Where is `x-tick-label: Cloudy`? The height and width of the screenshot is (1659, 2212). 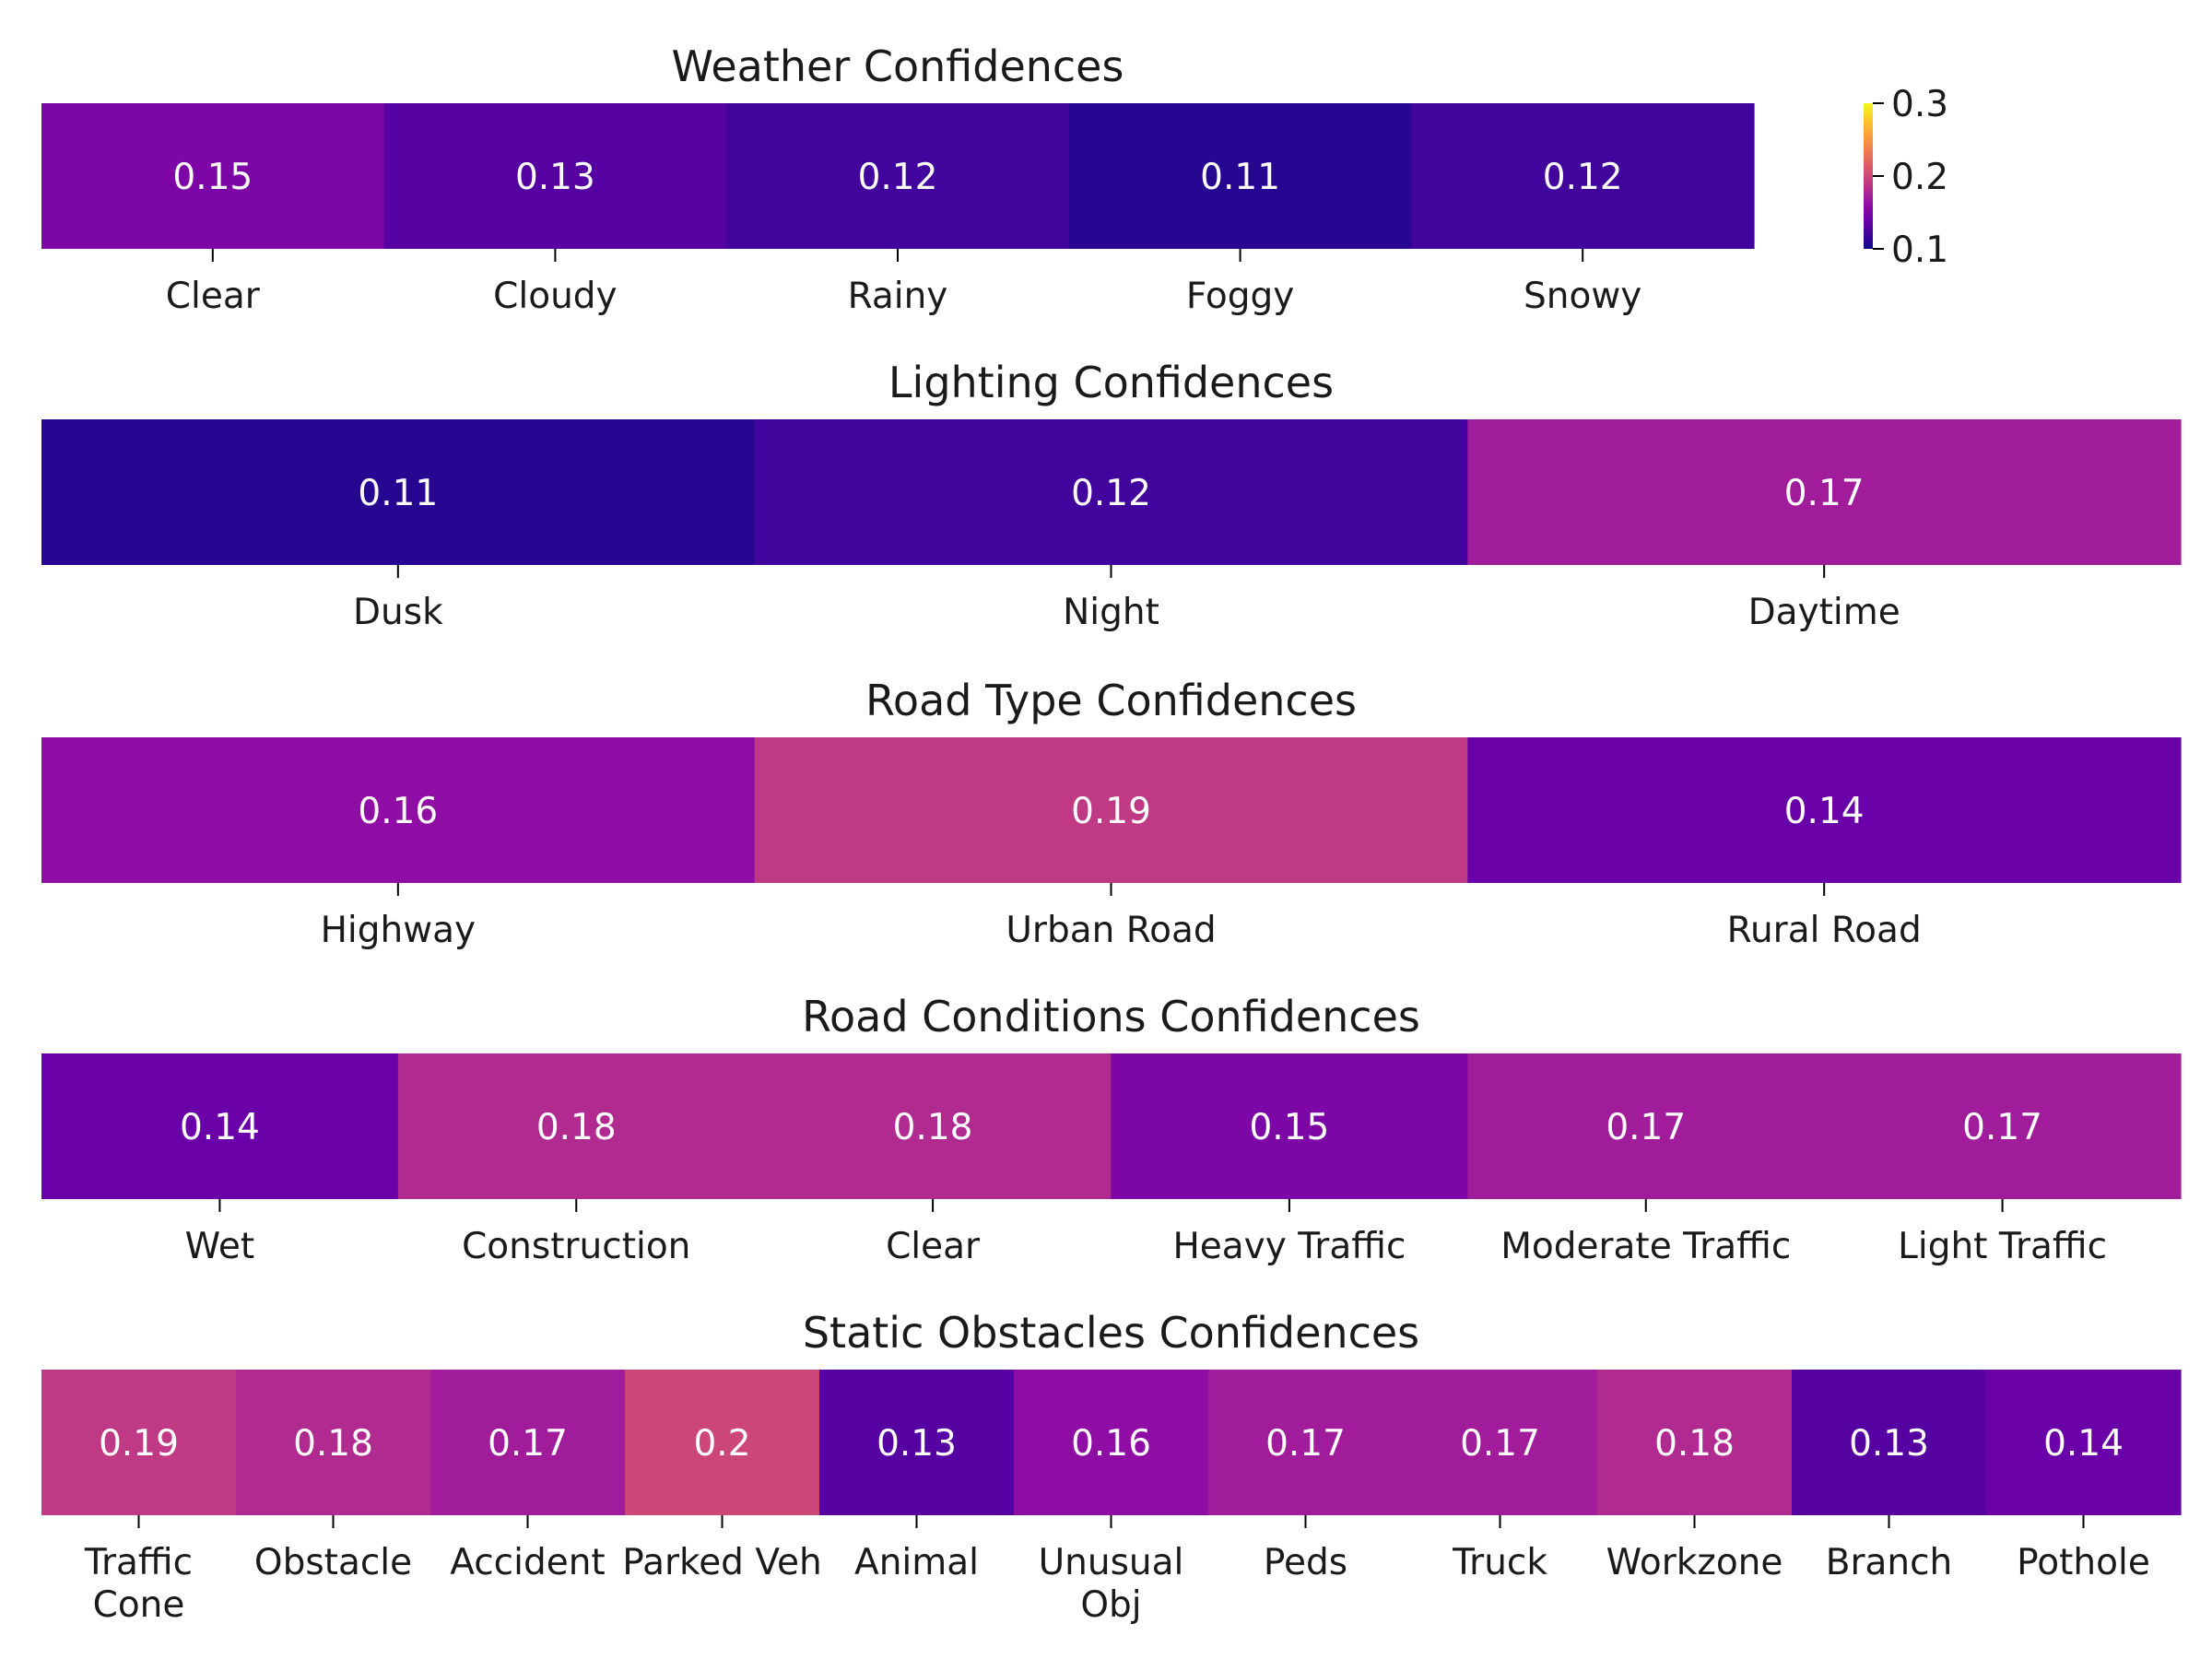 x-tick-label: Cloudy is located at coordinates (555, 296).